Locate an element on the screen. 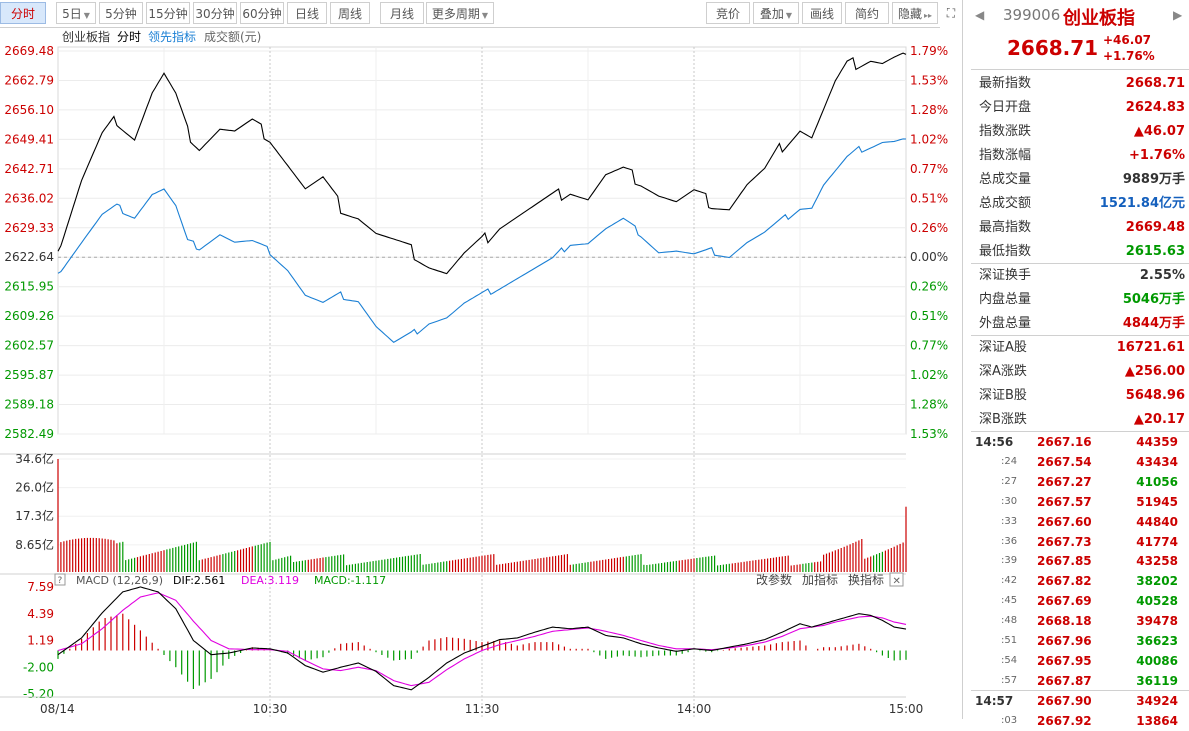 This screenshot has width=1189, height=731. stat-value: 16721.61 is located at coordinates (1150, 347).